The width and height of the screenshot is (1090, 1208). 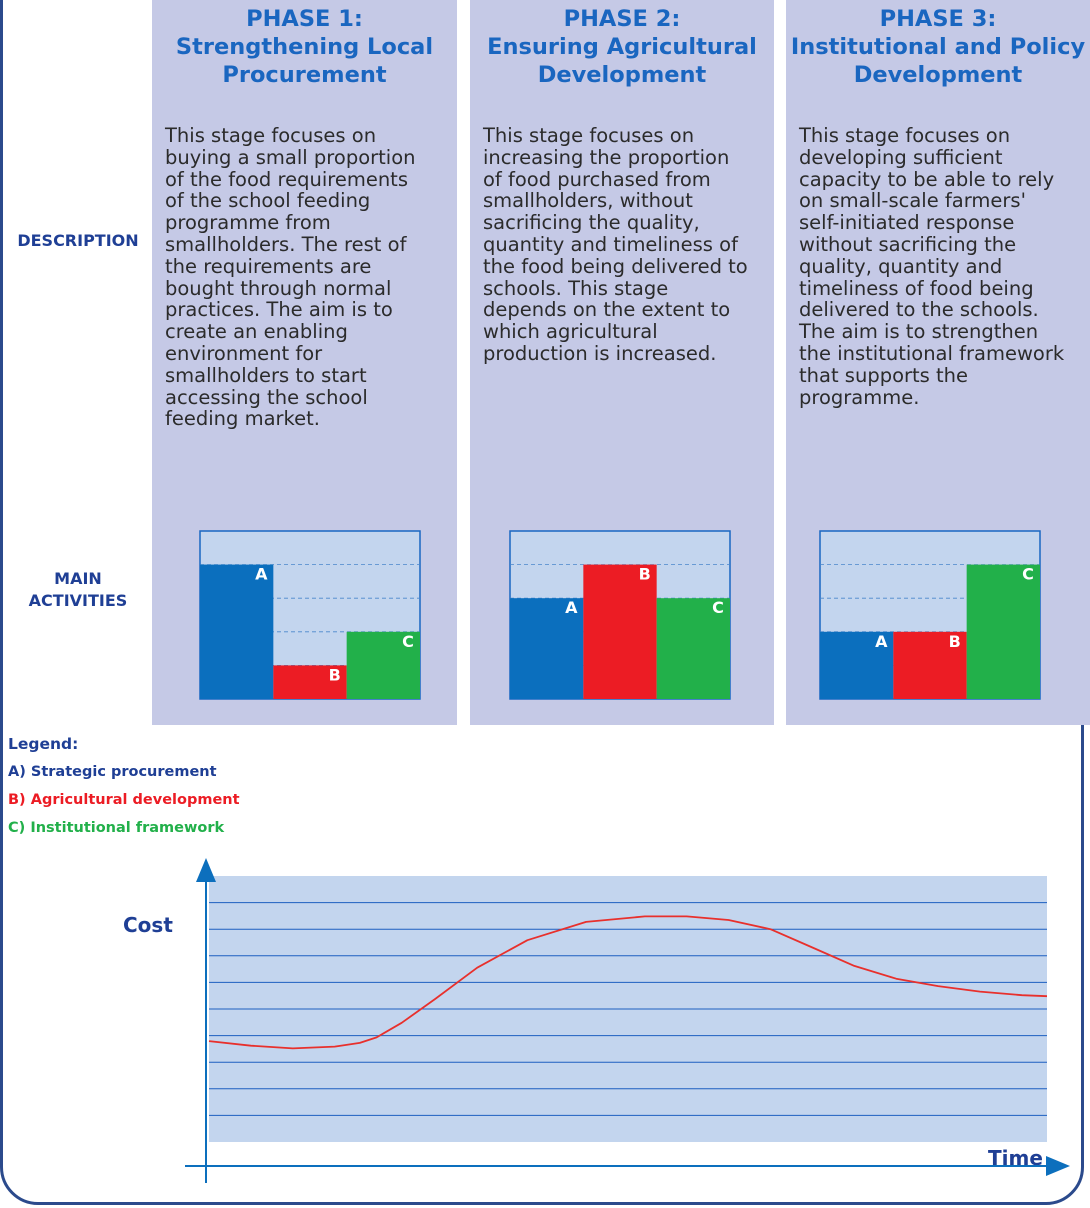 What do you see at coordinates (78, 240) in the screenshot?
I see `description-row-label: DESCRIPTION` at bounding box center [78, 240].